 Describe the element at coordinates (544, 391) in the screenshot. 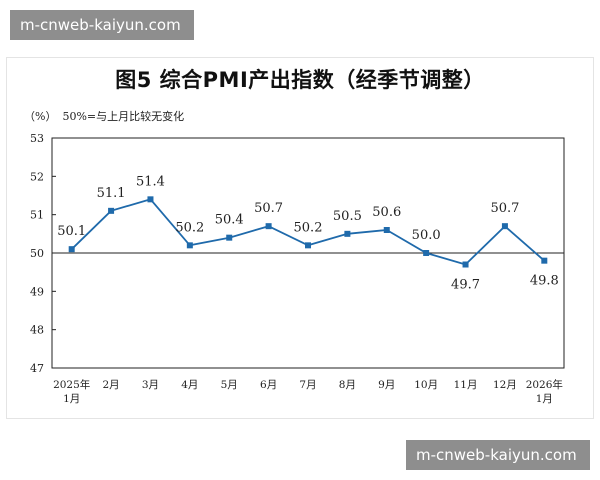

I see `x-tick-label: 2026年 1月` at that location.